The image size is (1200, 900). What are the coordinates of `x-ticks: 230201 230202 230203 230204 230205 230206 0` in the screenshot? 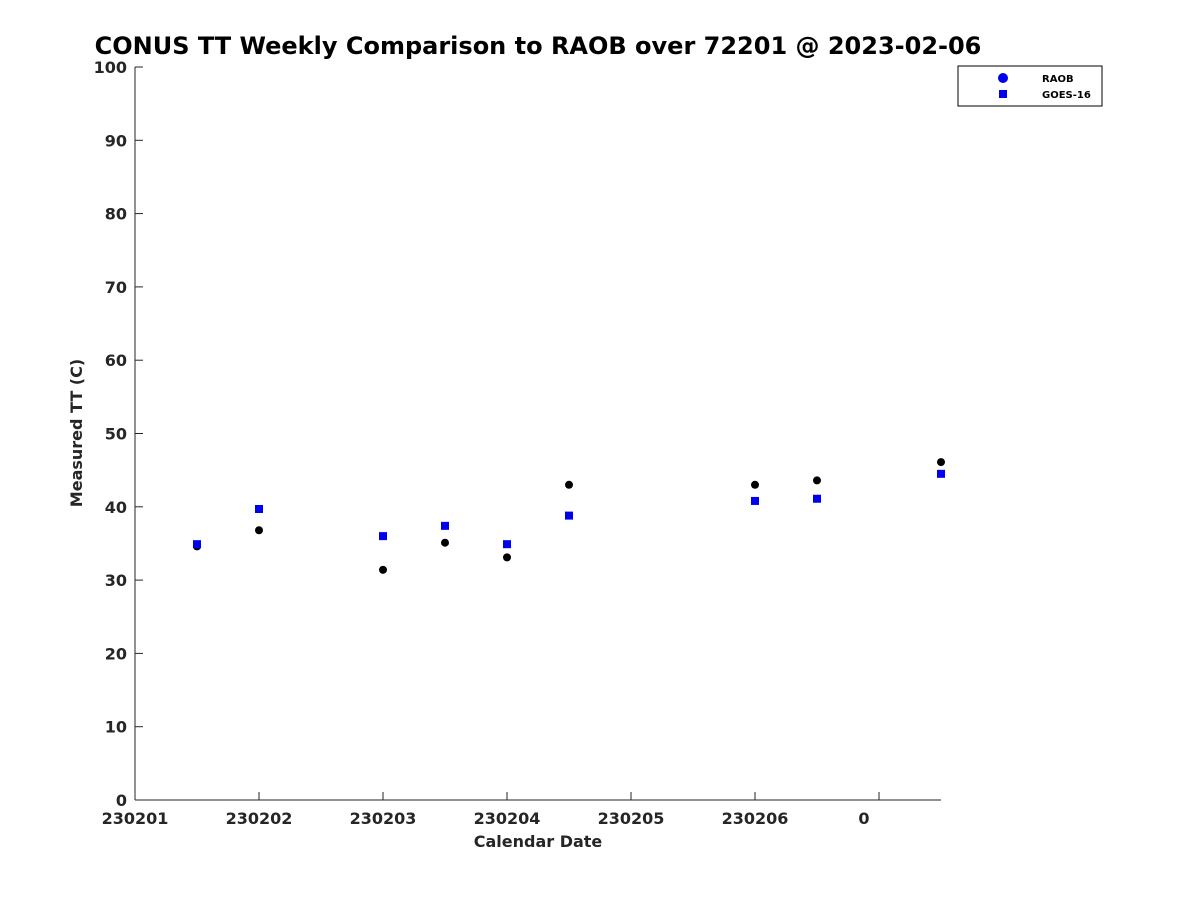 It's located at (491, 810).